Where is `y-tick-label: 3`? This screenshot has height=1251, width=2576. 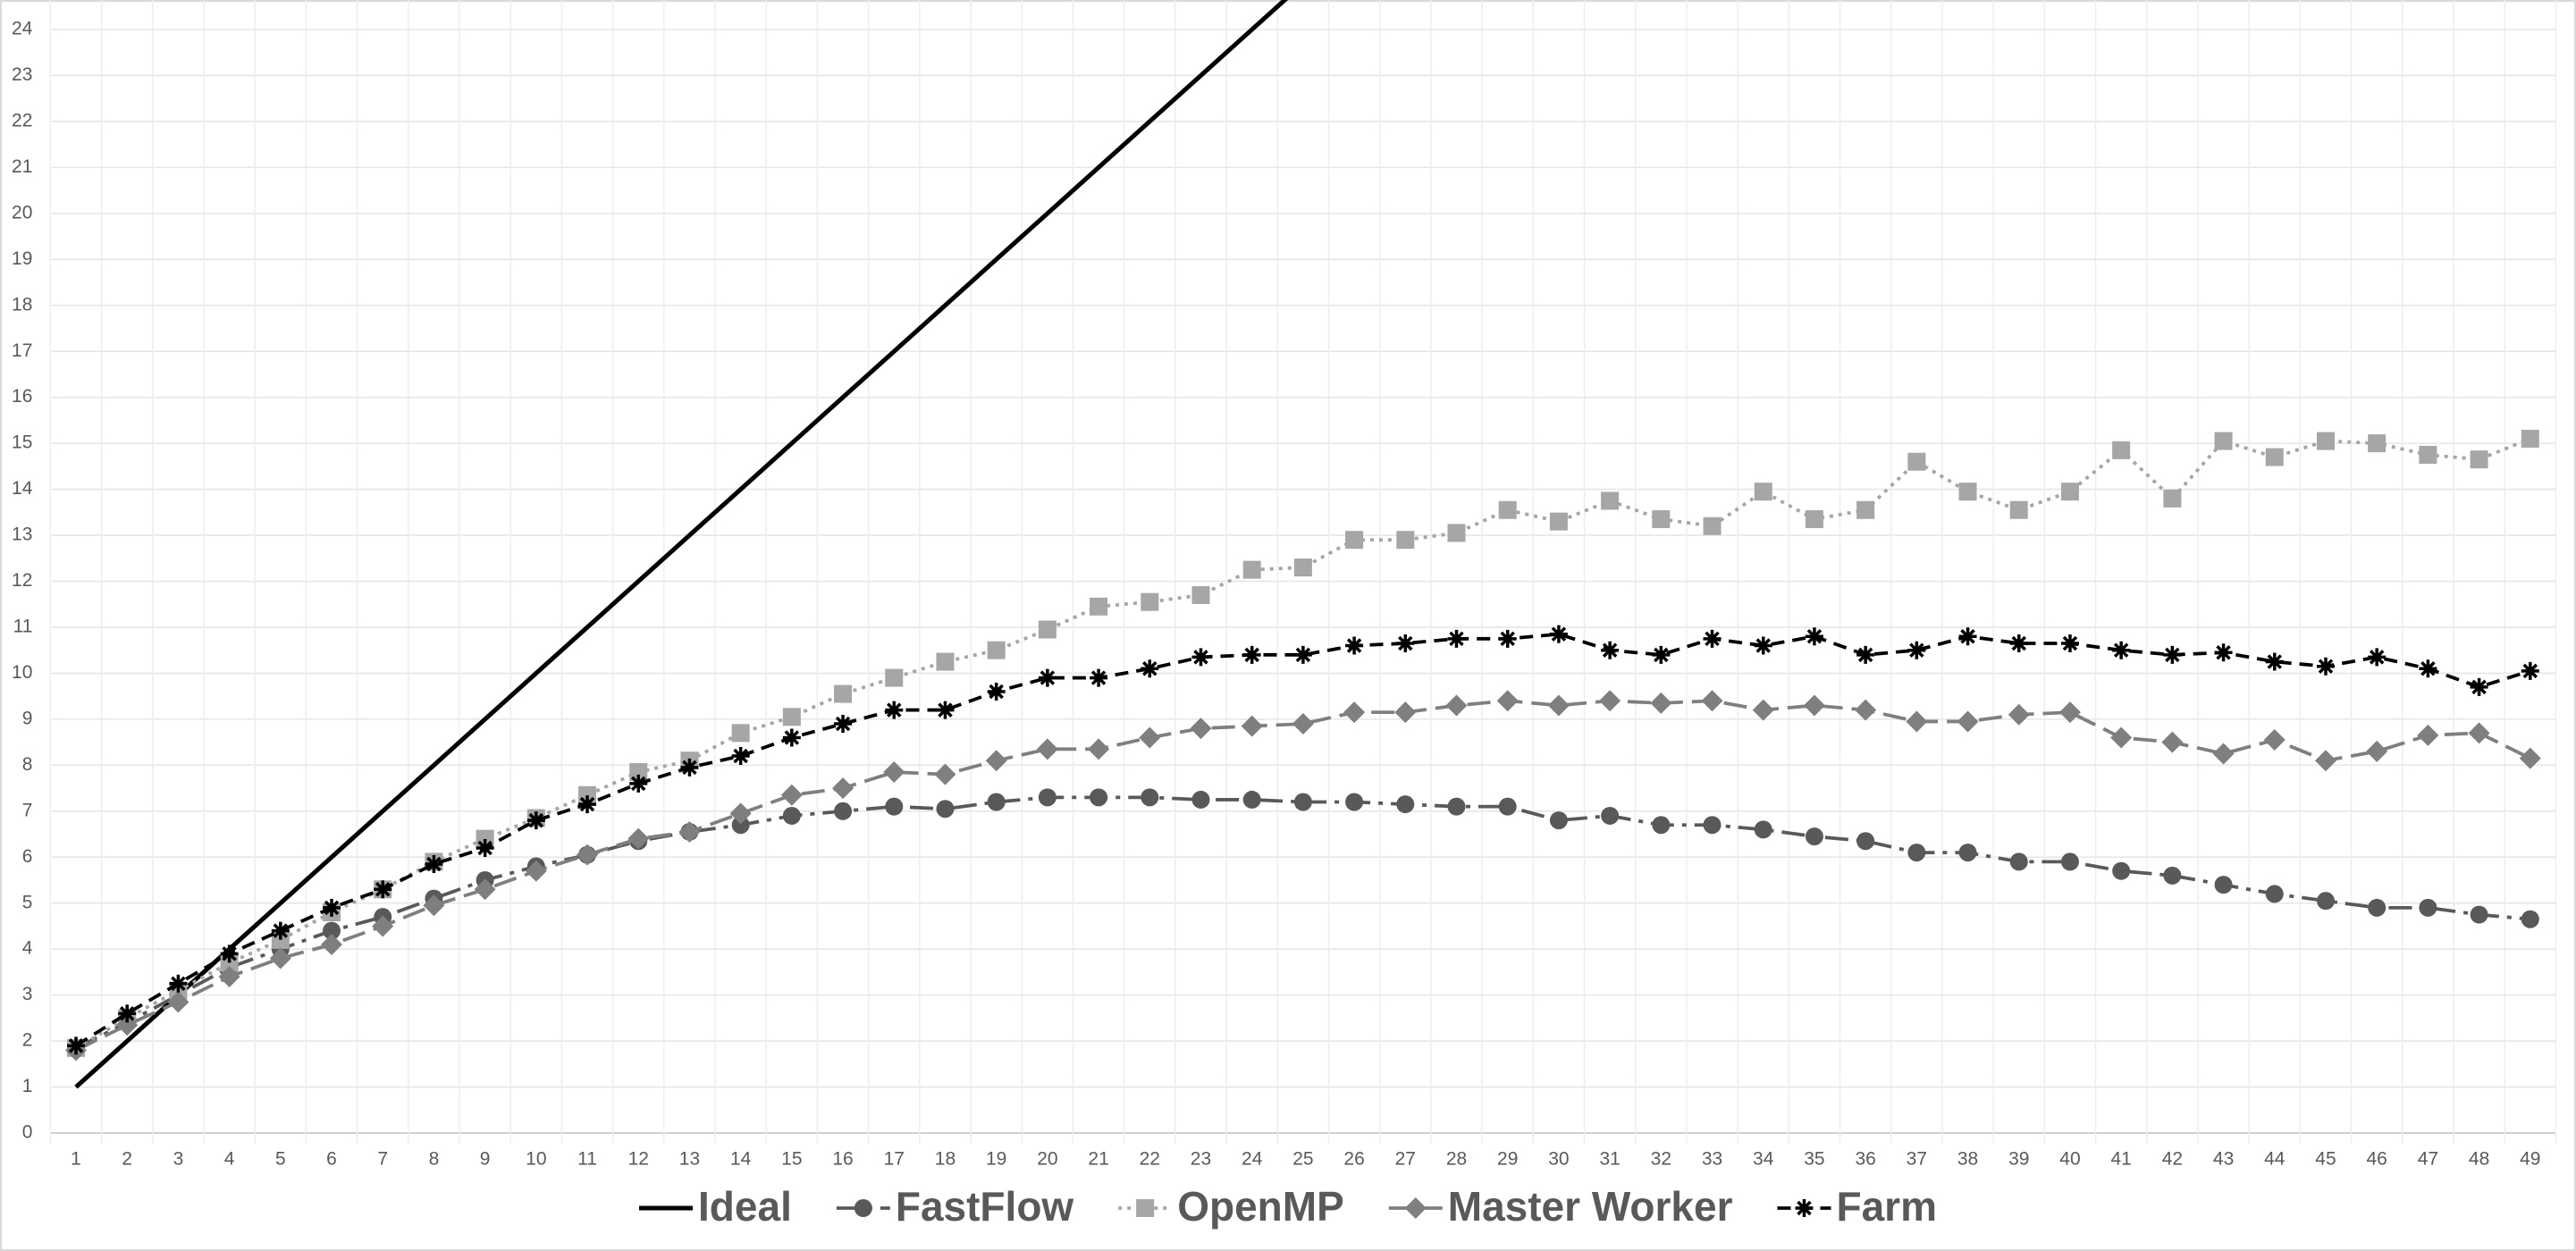
y-tick-label: 3 is located at coordinates (28, 994).